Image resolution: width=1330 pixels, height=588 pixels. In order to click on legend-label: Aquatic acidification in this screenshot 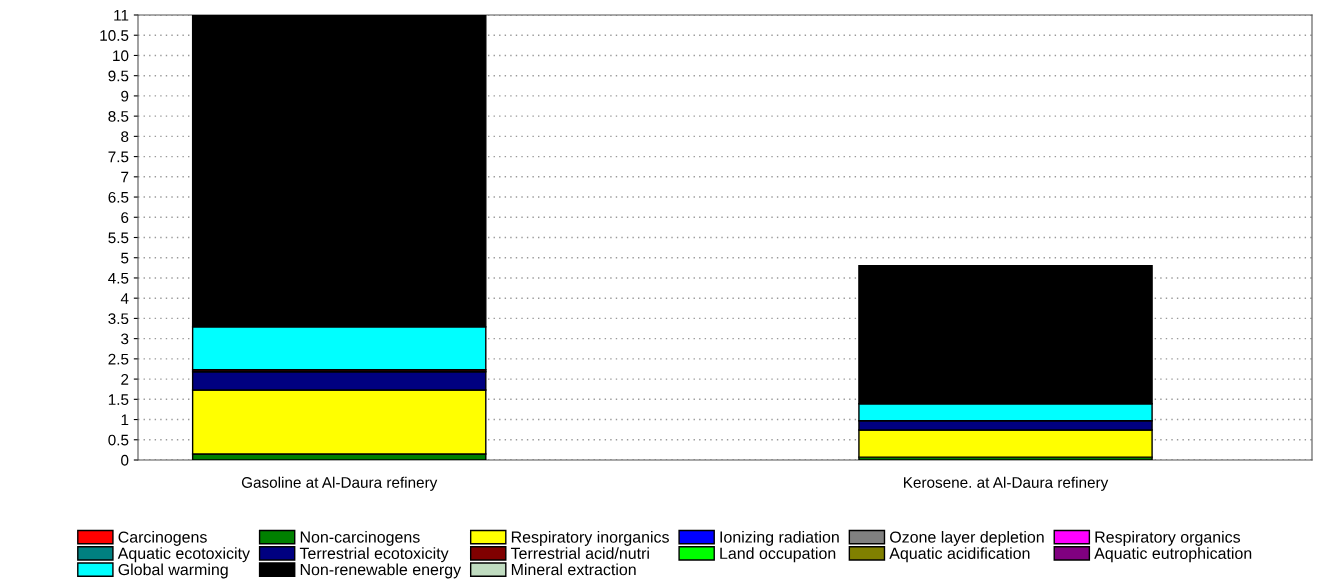, I will do `click(959, 555)`.